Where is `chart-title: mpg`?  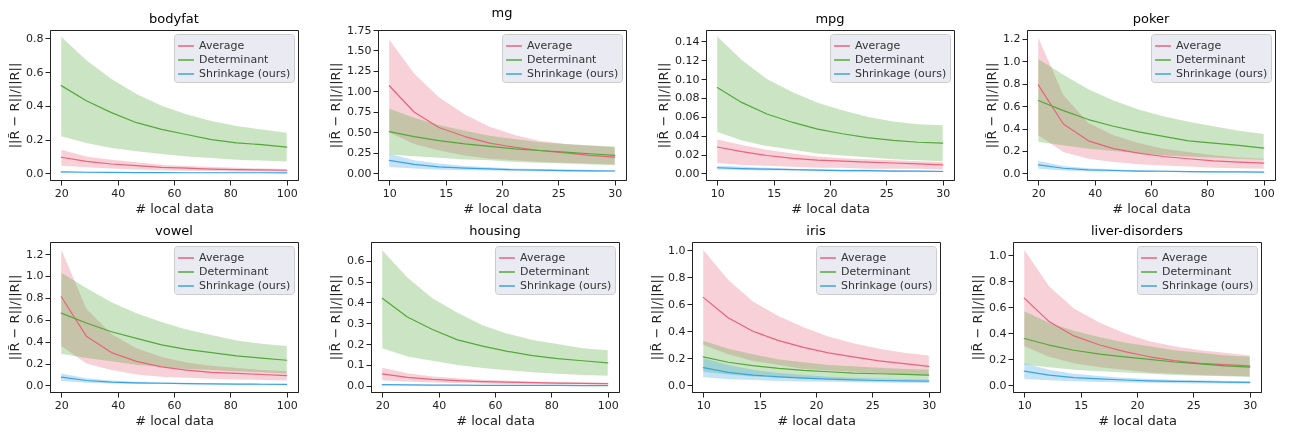 chart-title: mpg is located at coordinates (830, 18).